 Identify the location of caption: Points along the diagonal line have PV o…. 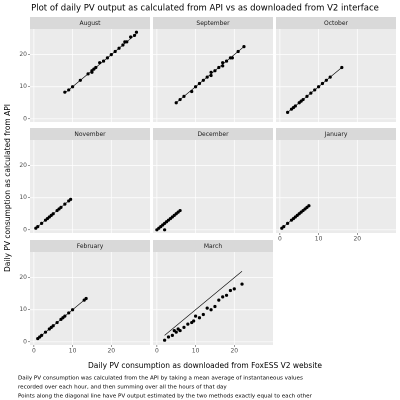
(165, 397).